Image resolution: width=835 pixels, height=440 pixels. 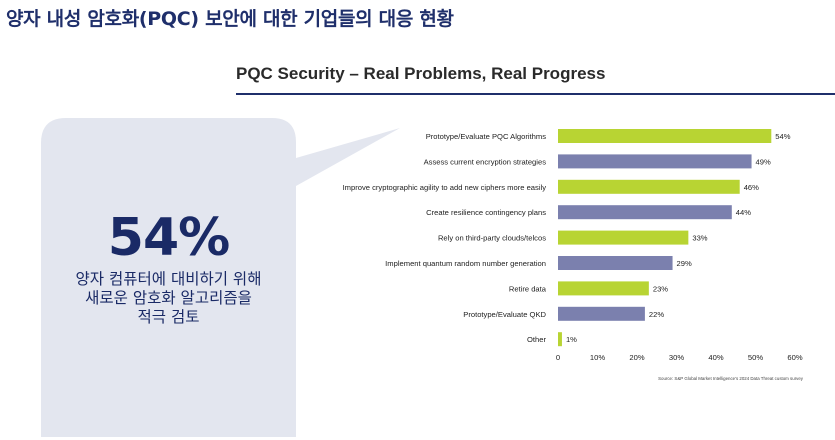 I want to click on x-tick-label: 40%, so click(x=715, y=357).